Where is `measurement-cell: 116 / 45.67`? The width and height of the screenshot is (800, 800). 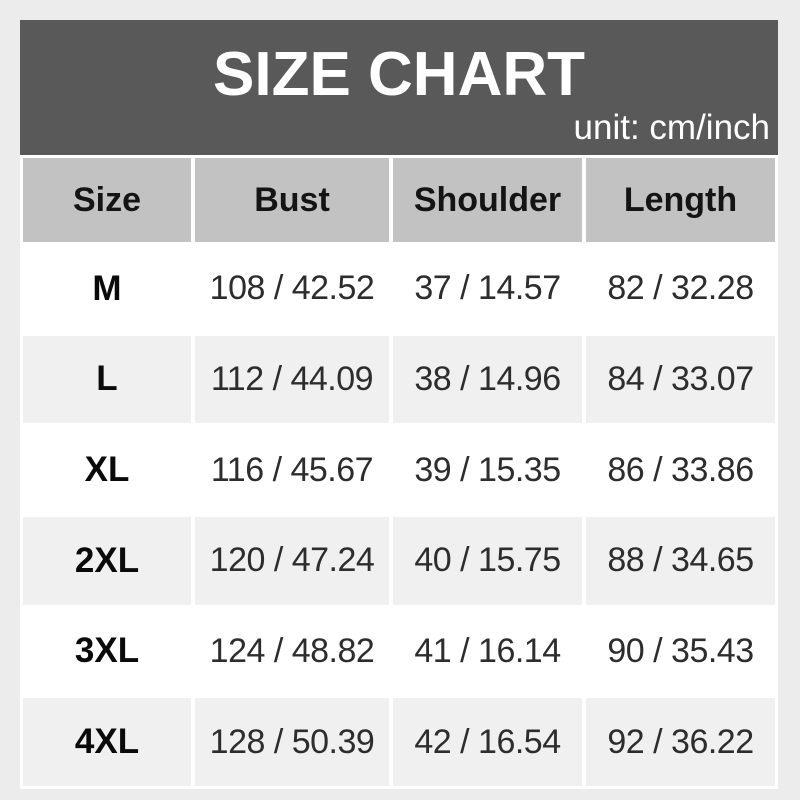
measurement-cell: 116 / 45.67 is located at coordinates (292, 470).